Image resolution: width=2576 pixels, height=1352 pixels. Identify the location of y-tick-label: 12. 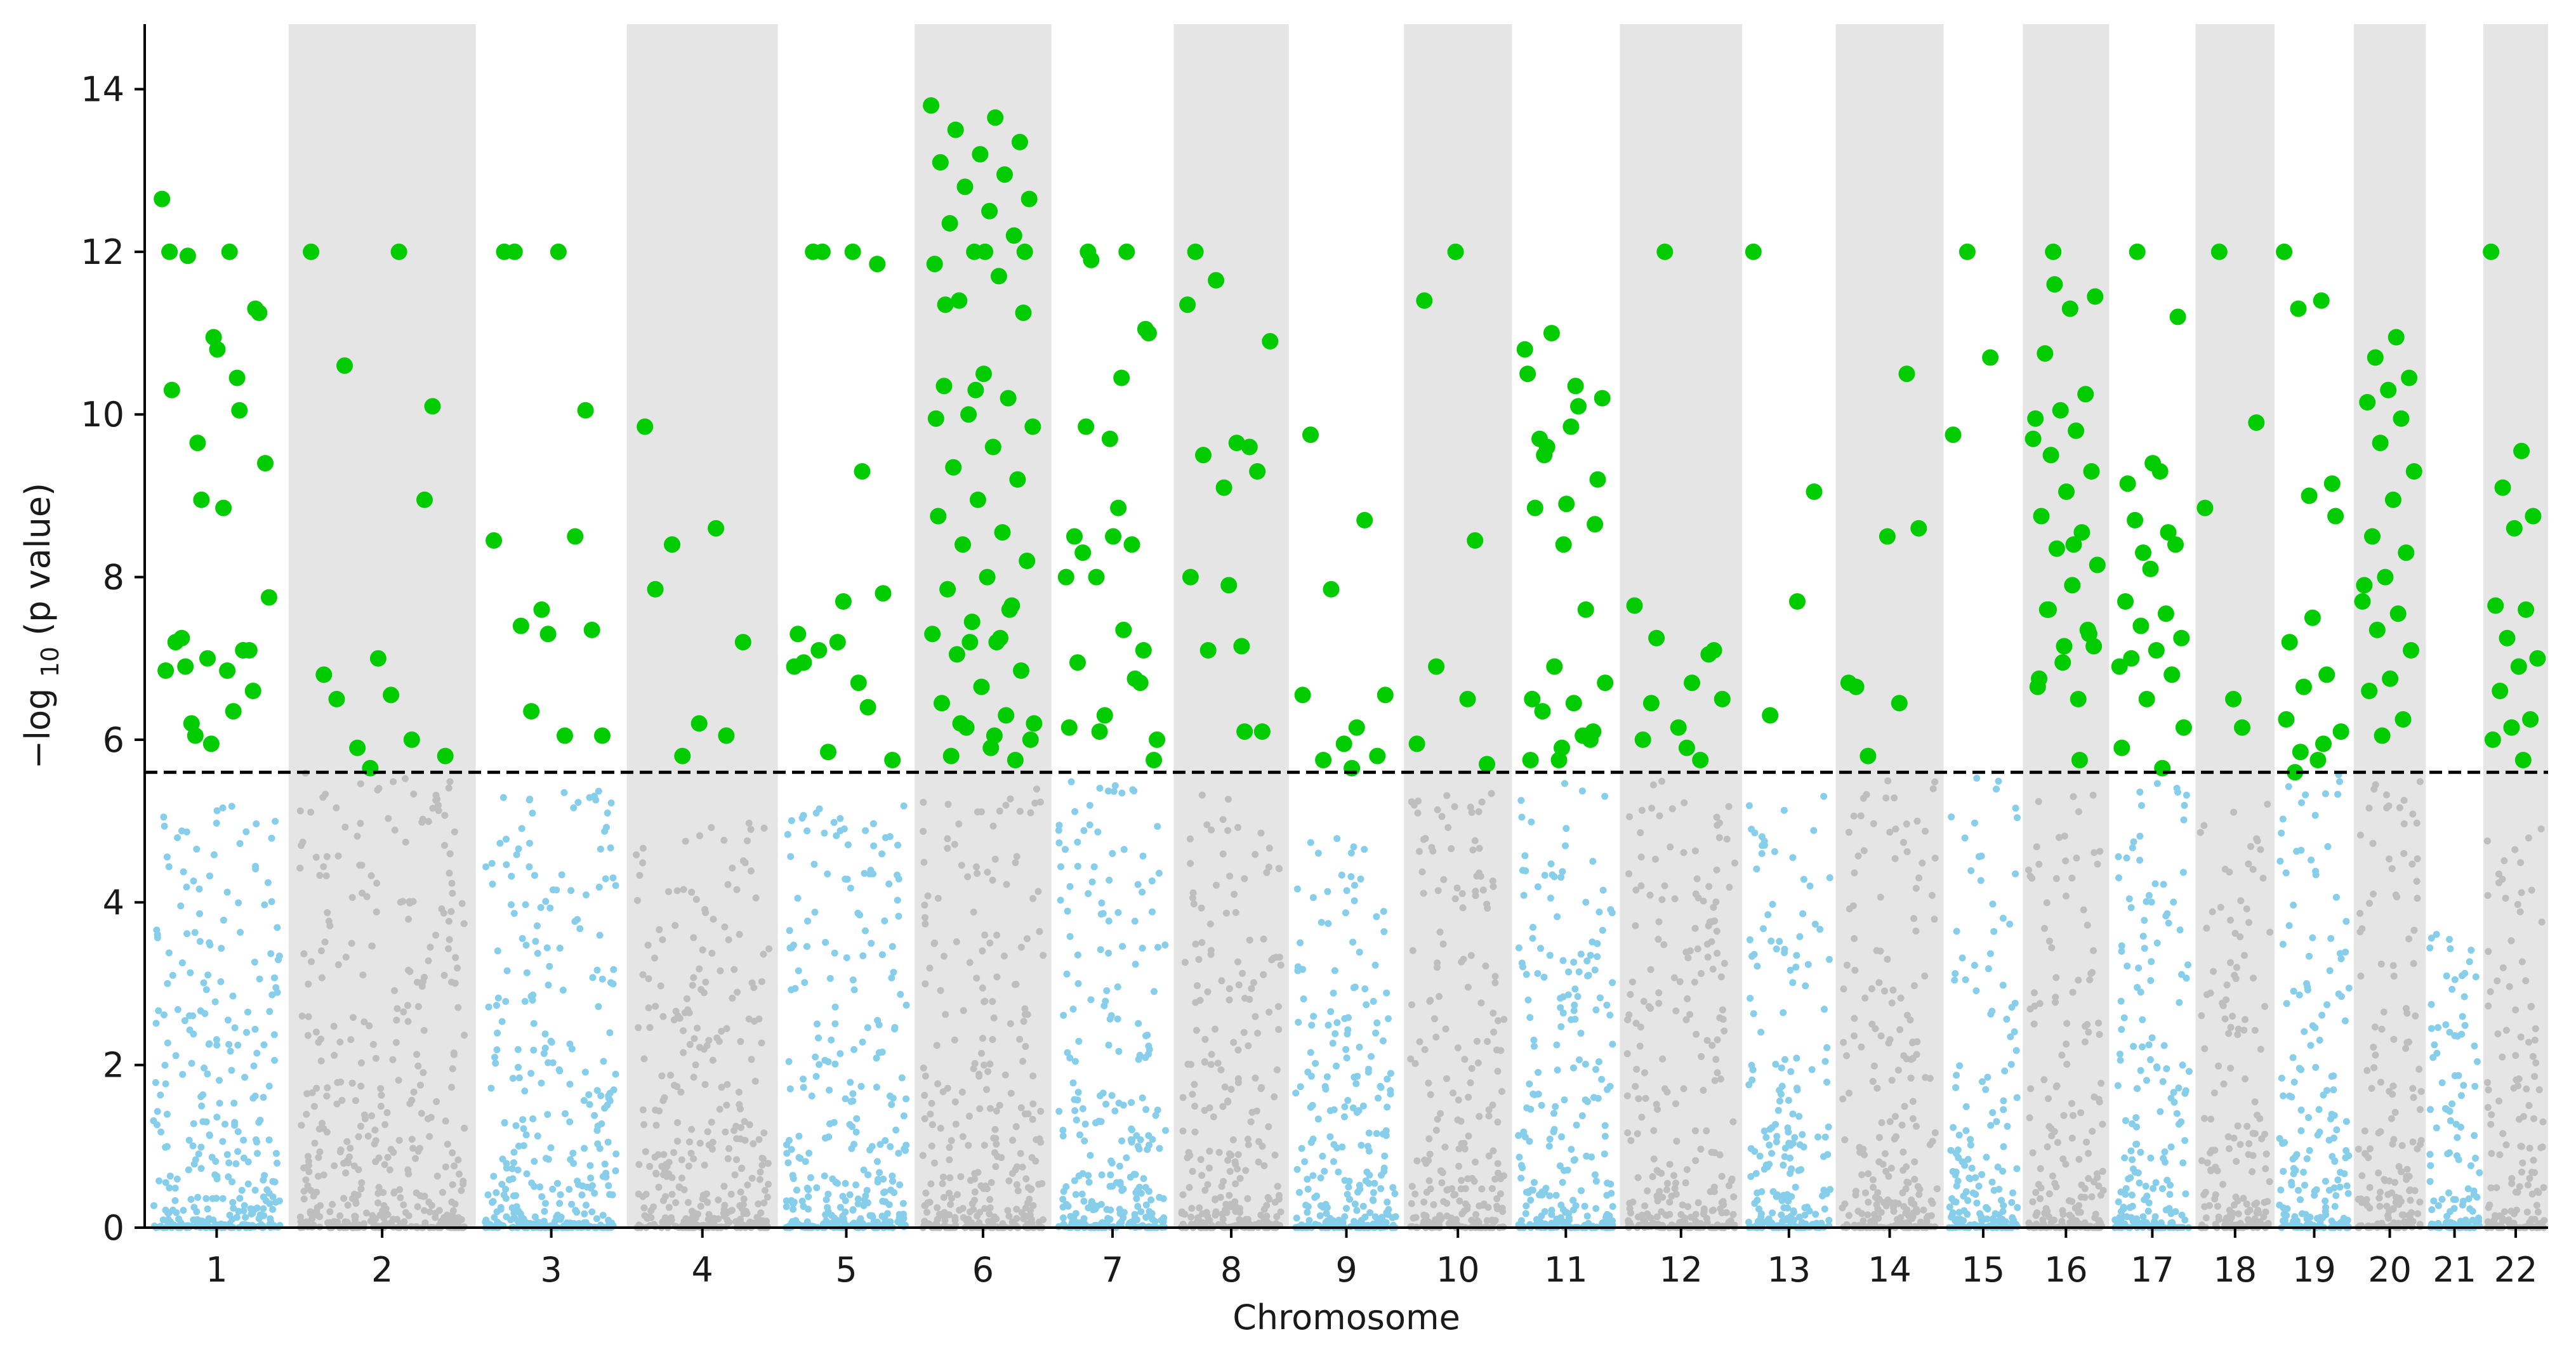
(102, 252).